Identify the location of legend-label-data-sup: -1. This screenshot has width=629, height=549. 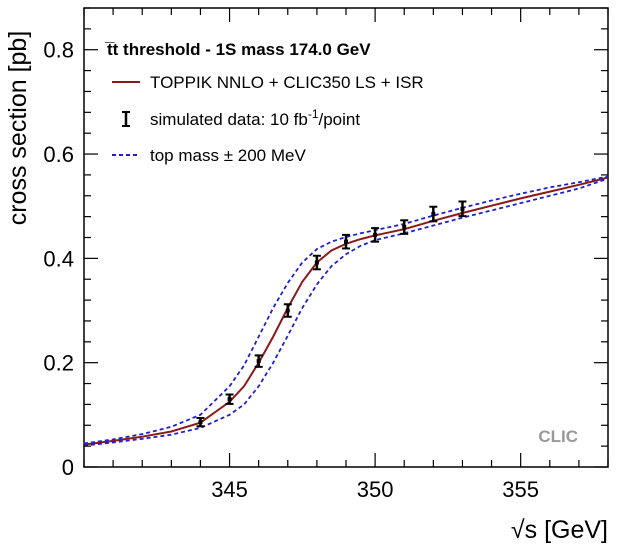
(313, 114).